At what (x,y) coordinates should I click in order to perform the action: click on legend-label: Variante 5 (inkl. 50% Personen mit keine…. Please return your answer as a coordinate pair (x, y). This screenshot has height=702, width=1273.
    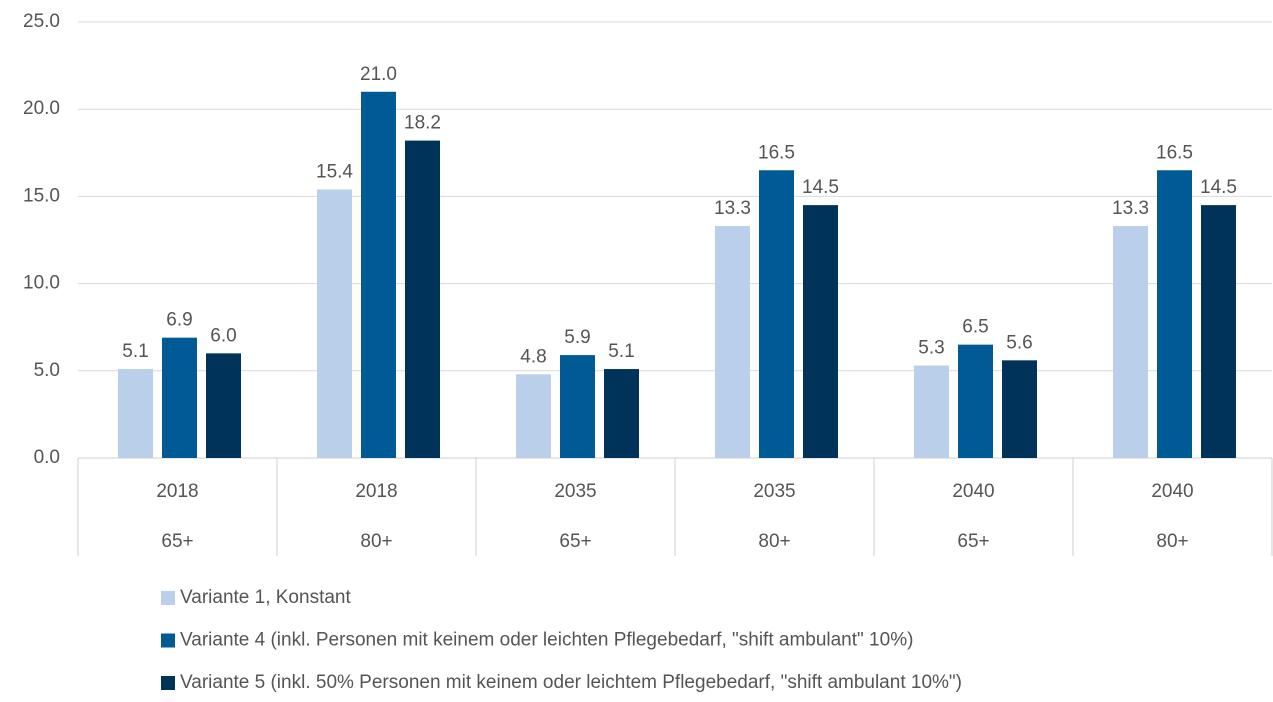
    Looking at the image, I should click on (571, 682).